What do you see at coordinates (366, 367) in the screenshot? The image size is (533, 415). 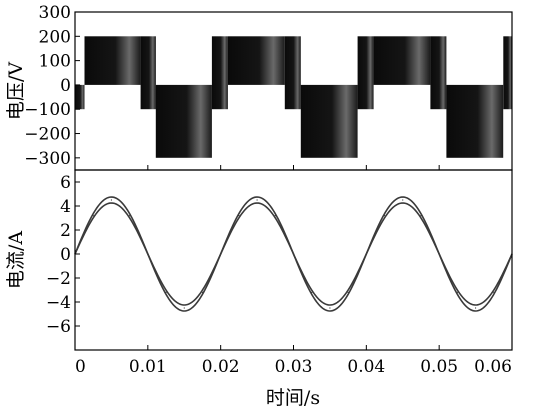 I see `x-tick-label: 0.04` at bounding box center [366, 367].